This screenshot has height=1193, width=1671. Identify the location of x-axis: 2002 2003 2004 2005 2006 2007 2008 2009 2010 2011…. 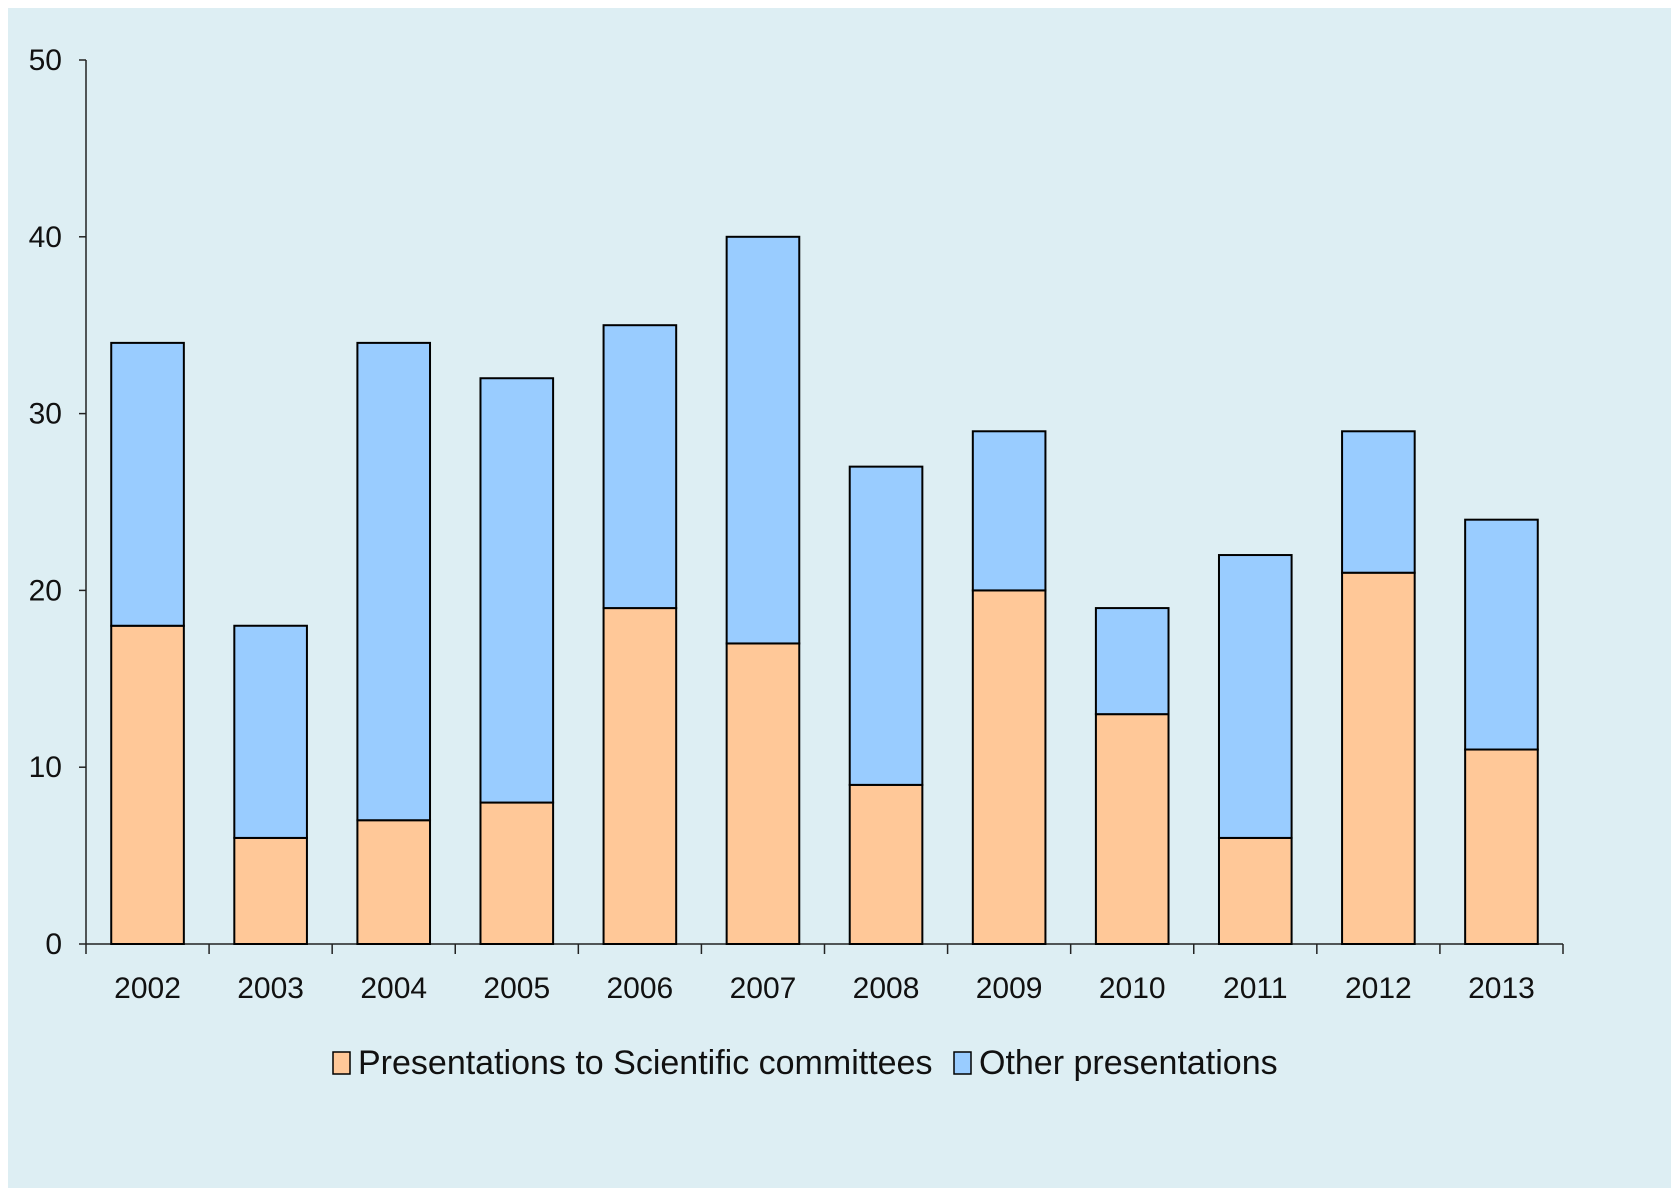
(824, 974).